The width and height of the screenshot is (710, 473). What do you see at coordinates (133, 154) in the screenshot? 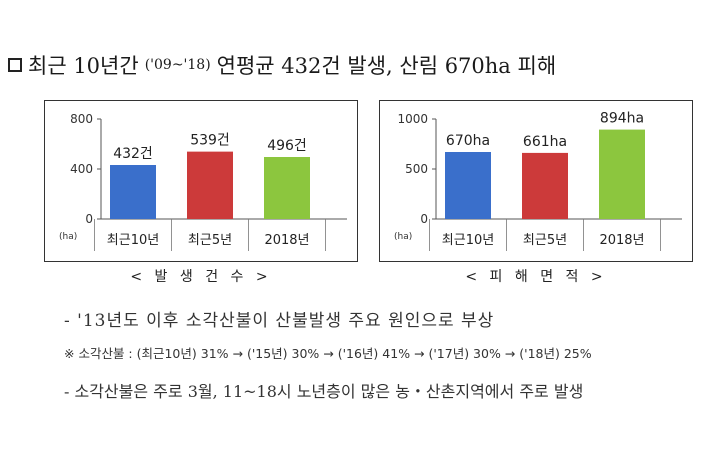
I see `data-label: 432건` at bounding box center [133, 154].